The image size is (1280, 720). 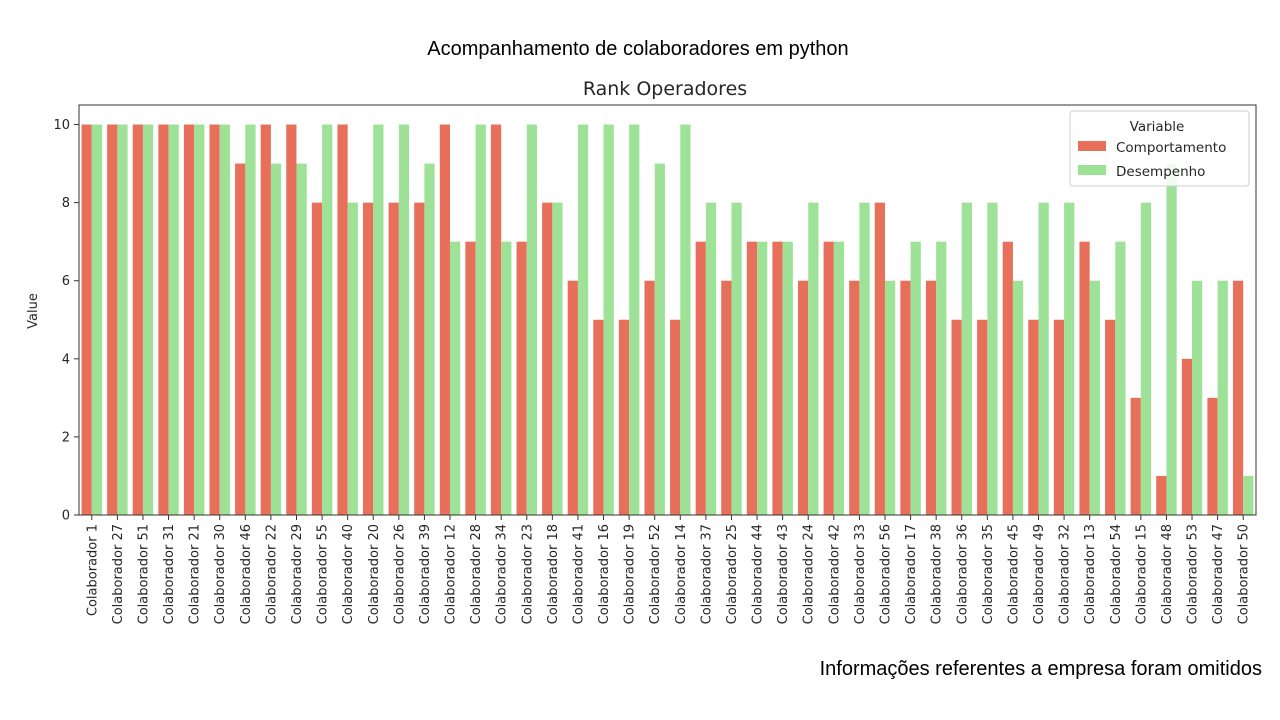 What do you see at coordinates (118, 574) in the screenshot?
I see `x-tick-label: Colaborador 27` at bounding box center [118, 574].